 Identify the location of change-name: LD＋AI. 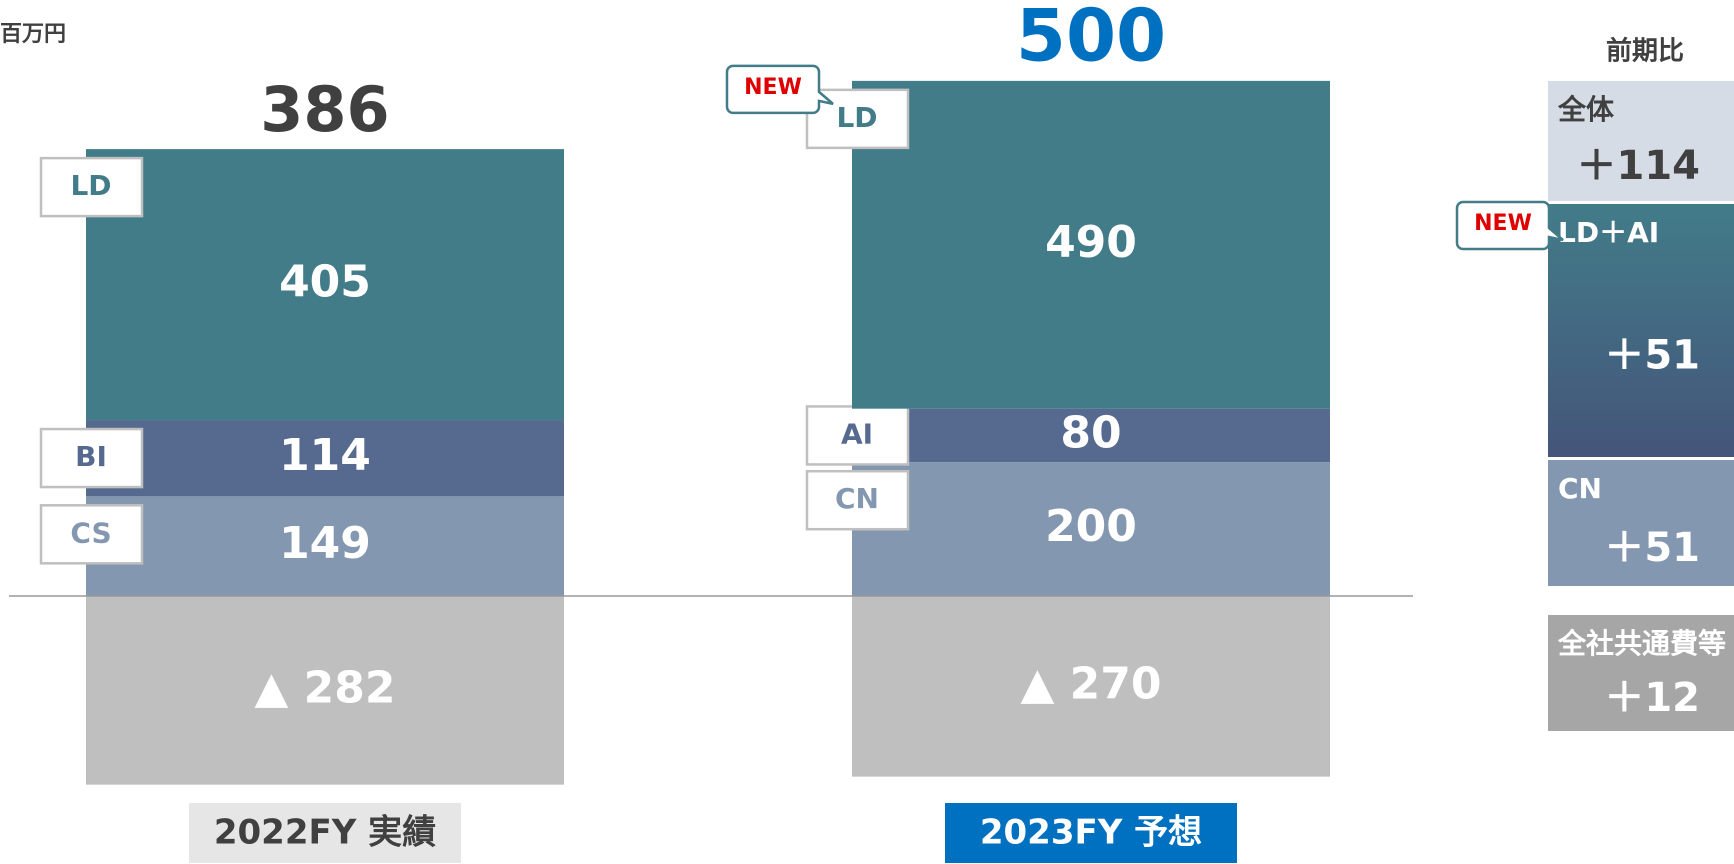
(1608, 232).